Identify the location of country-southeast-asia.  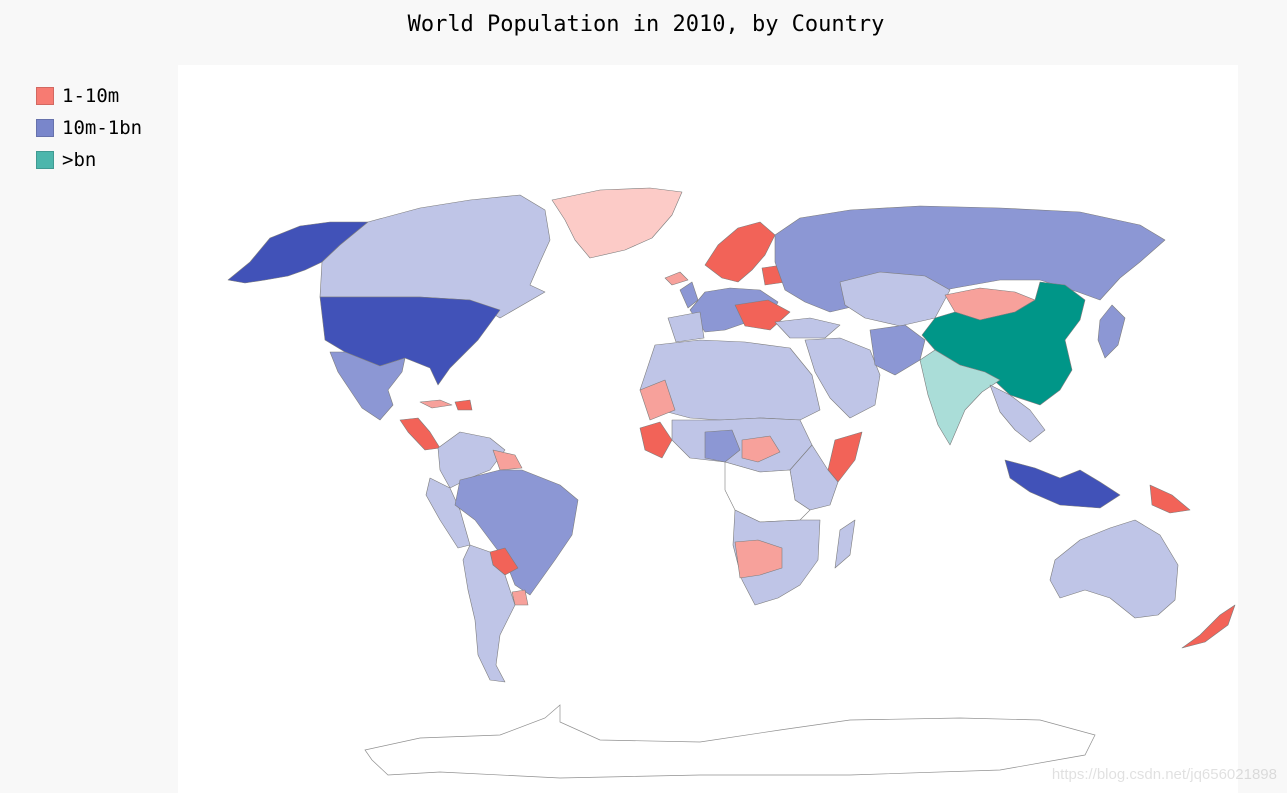
(1017, 413).